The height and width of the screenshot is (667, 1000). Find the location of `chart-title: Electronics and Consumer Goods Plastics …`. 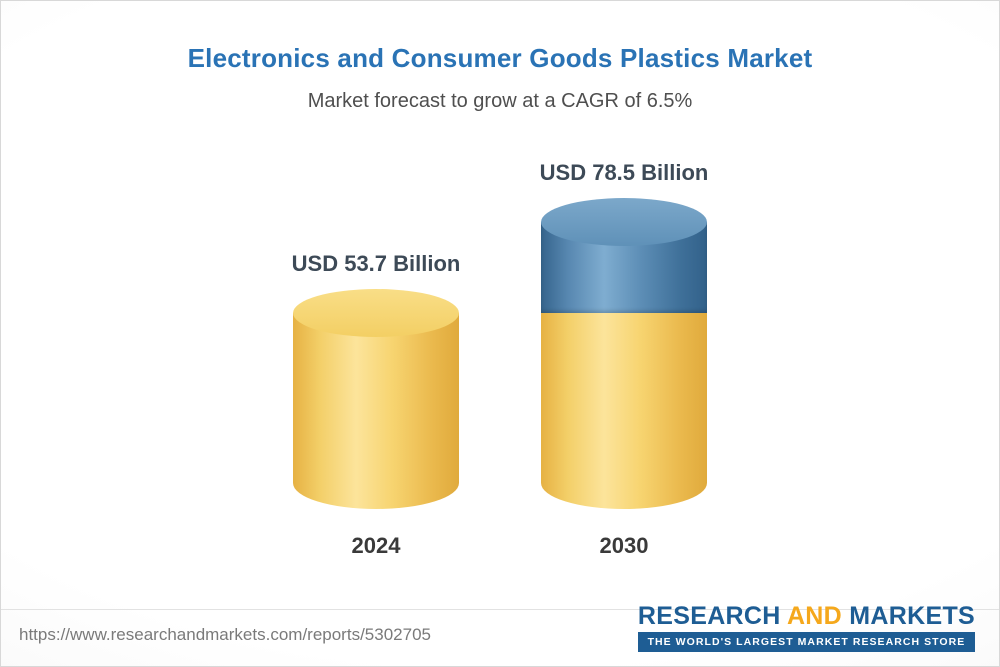

chart-title: Electronics and Consumer Goods Plastics … is located at coordinates (500, 58).